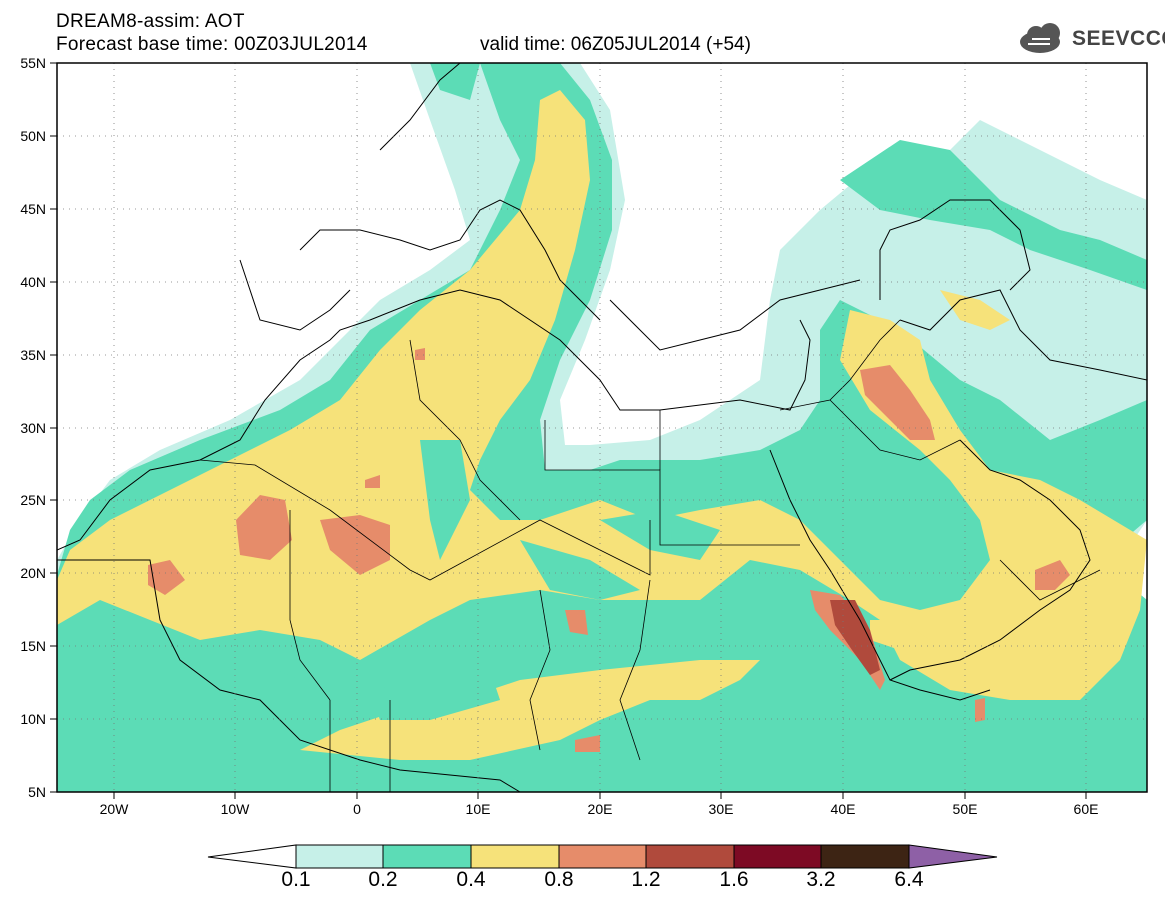 This screenshot has width=1165, height=905. I want to click on lat-label: 50N, so click(33, 136).